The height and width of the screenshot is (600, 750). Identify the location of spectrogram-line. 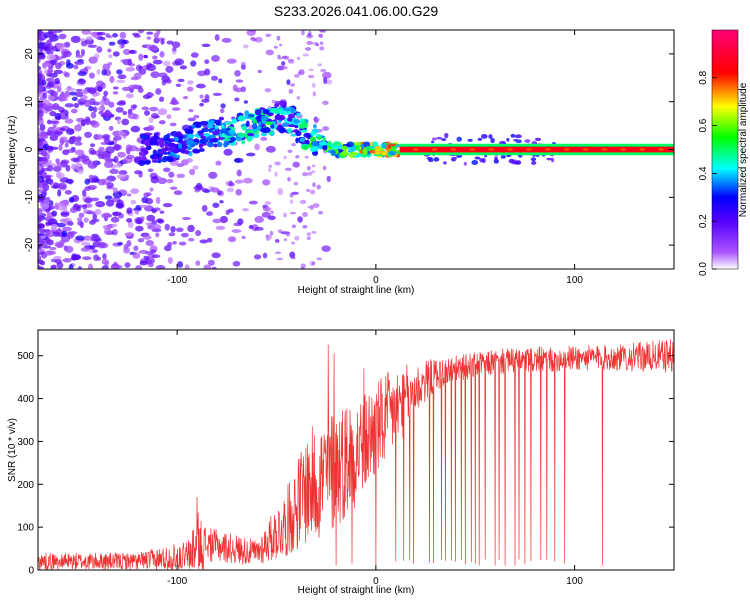
(536, 149).